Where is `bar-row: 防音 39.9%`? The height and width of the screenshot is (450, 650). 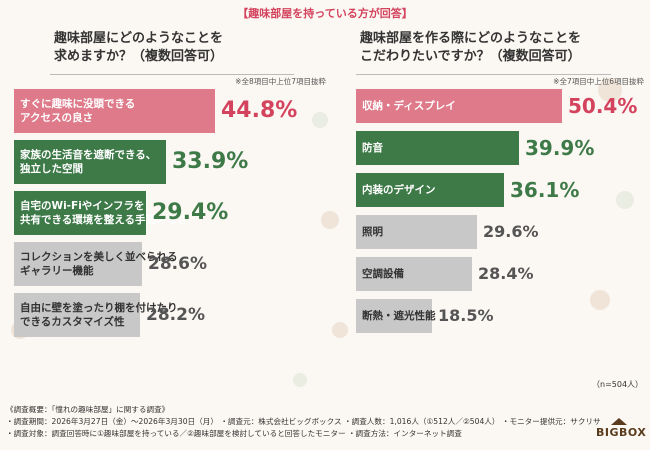
bar-row: 防音 39.9% is located at coordinates (491, 148).